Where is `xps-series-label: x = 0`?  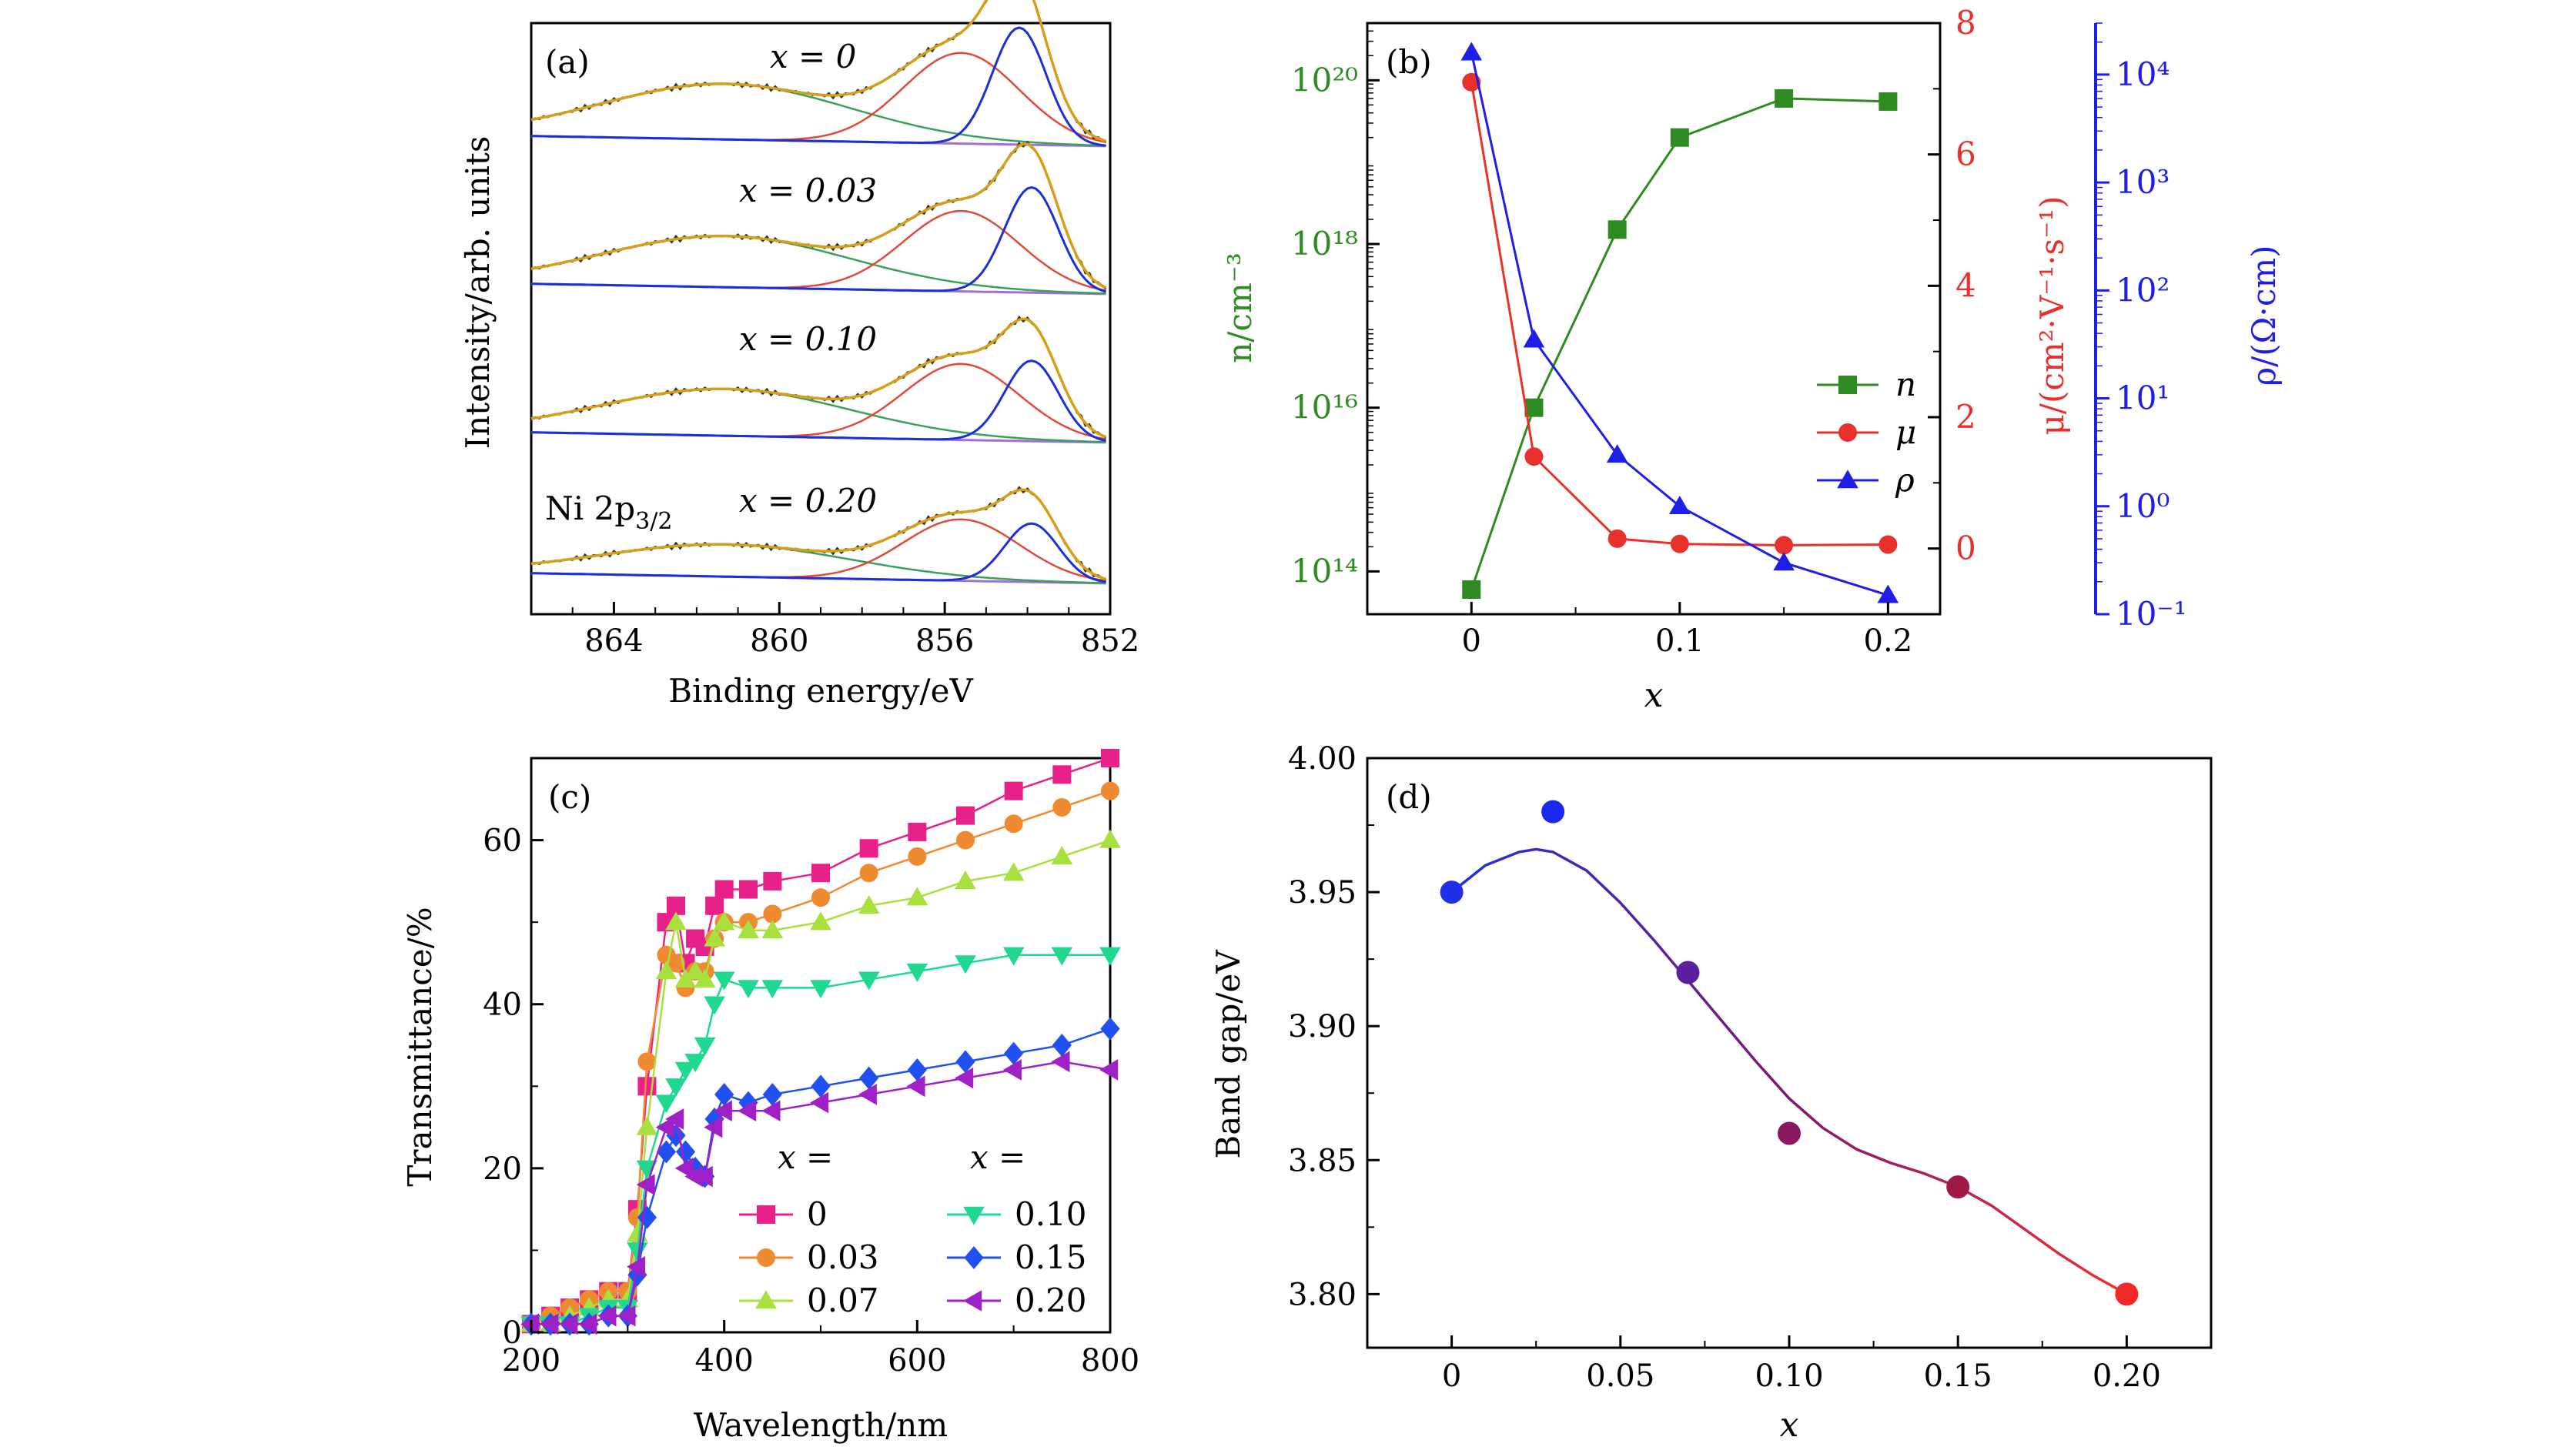 xps-series-label: x = 0 is located at coordinates (813, 56).